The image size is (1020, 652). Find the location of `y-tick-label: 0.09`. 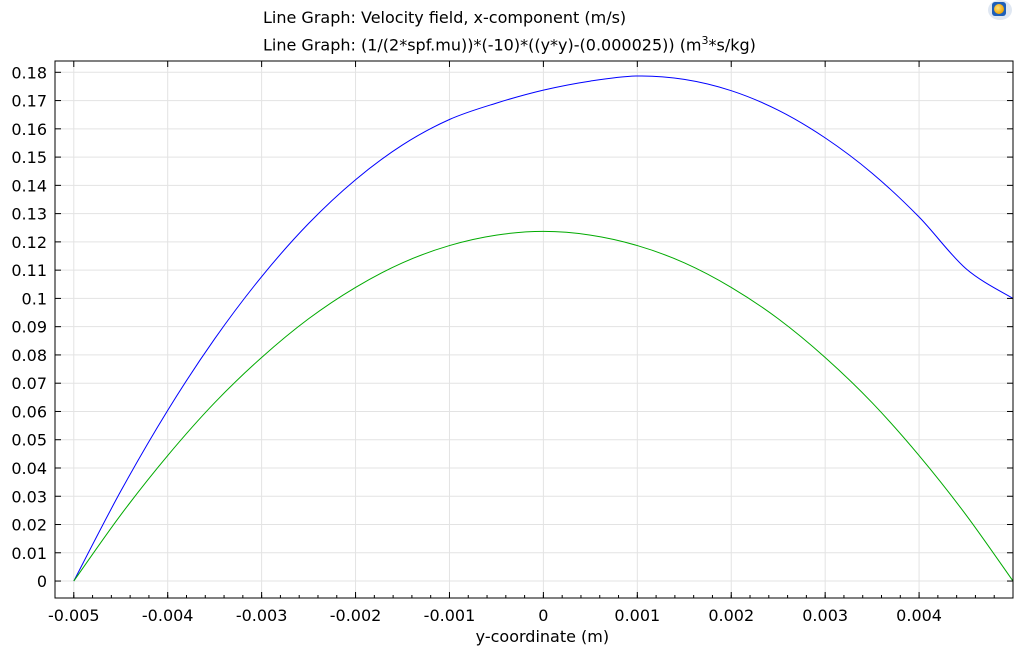

y-tick-label: 0.09 is located at coordinates (29, 327).